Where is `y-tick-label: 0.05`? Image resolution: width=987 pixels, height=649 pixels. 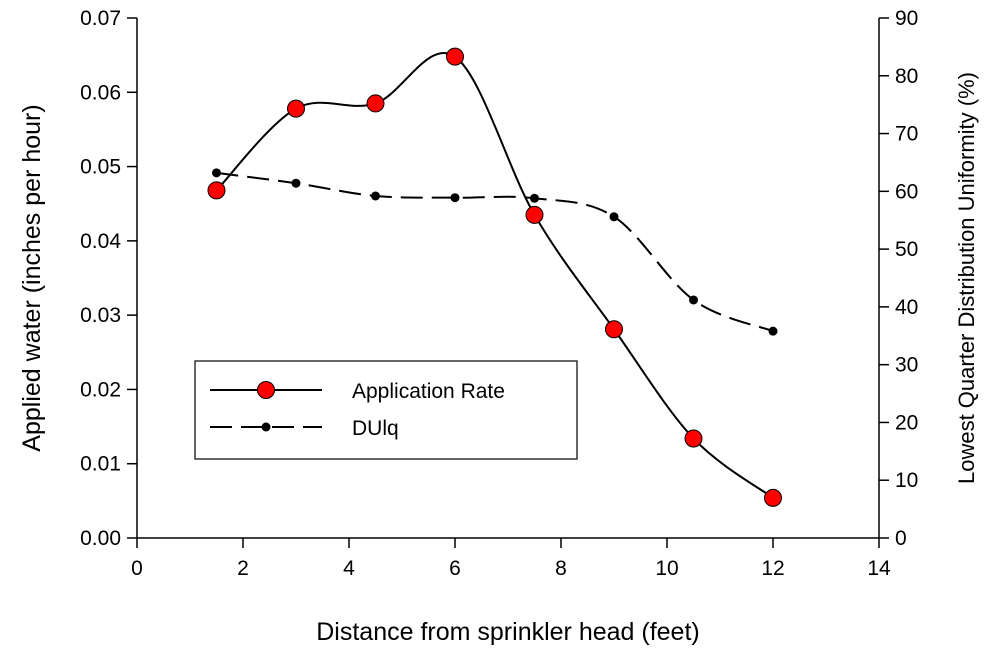 y-tick-label: 0.05 is located at coordinates (100, 167).